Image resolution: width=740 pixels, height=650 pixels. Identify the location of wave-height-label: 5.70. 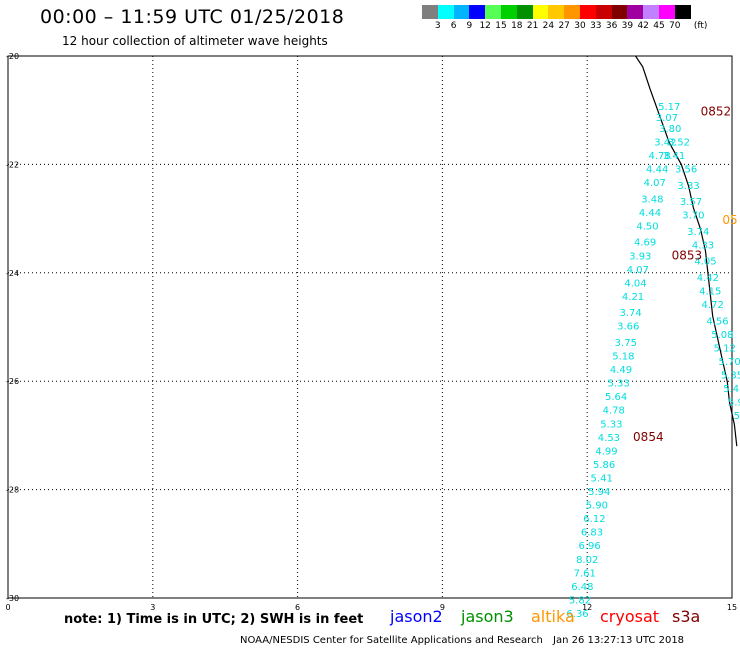
(729, 362).